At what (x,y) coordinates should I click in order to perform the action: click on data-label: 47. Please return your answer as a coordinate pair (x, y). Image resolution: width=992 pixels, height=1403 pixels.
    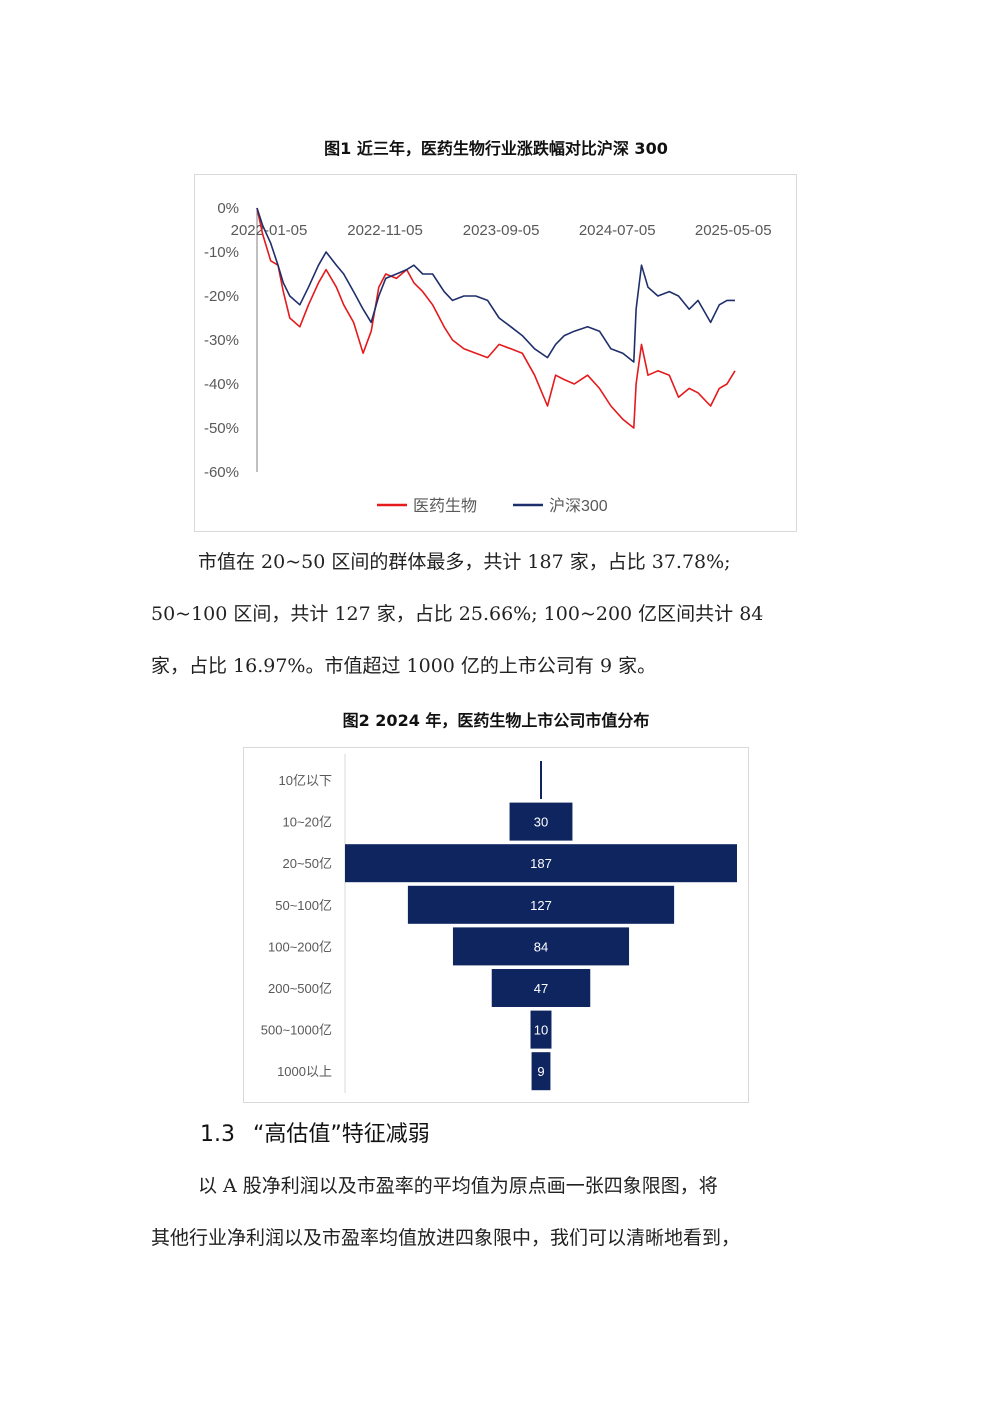
    Looking at the image, I should click on (541, 988).